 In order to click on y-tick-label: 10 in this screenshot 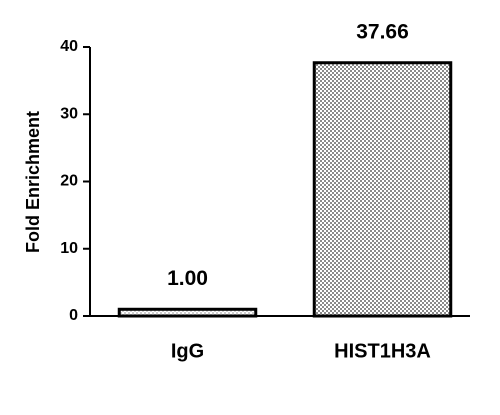, I will do `click(69, 248)`.